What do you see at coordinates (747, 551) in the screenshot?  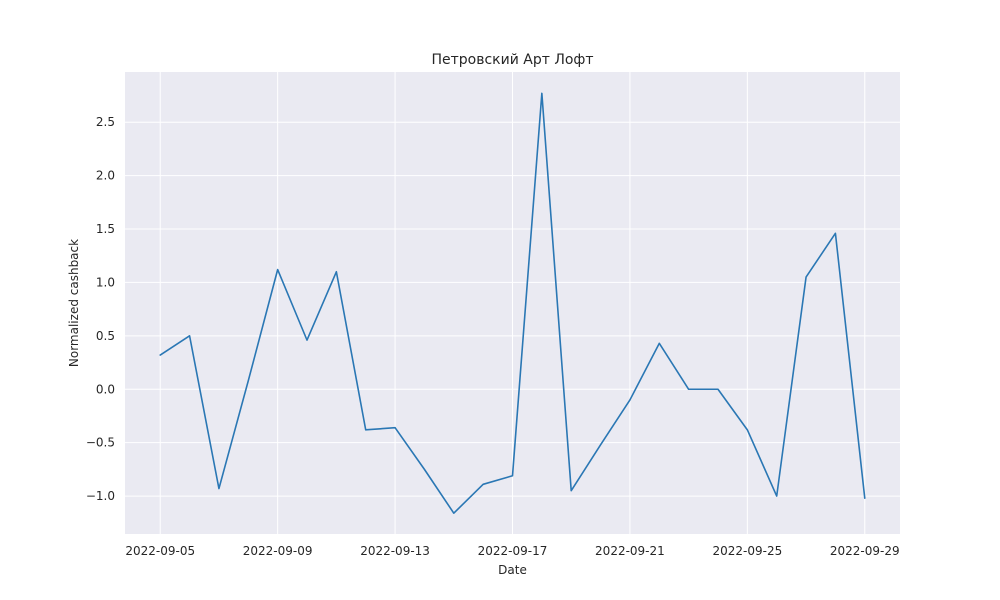 I see `x-tick-label: 2022-09-25` at bounding box center [747, 551].